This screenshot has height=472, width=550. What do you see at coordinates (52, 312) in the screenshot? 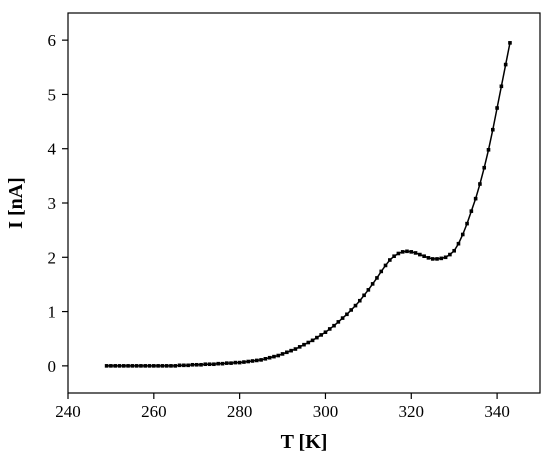
I see `y-tick-label: 1` at bounding box center [52, 312].